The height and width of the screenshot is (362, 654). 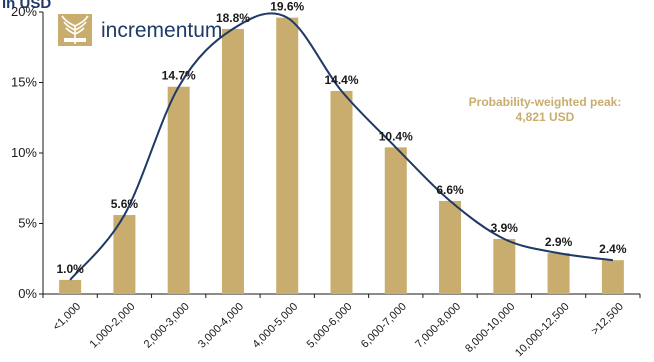 What do you see at coordinates (125, 204) in the screenshot?
I see `data-label: 5.6%` at bounding box center [125, 204].